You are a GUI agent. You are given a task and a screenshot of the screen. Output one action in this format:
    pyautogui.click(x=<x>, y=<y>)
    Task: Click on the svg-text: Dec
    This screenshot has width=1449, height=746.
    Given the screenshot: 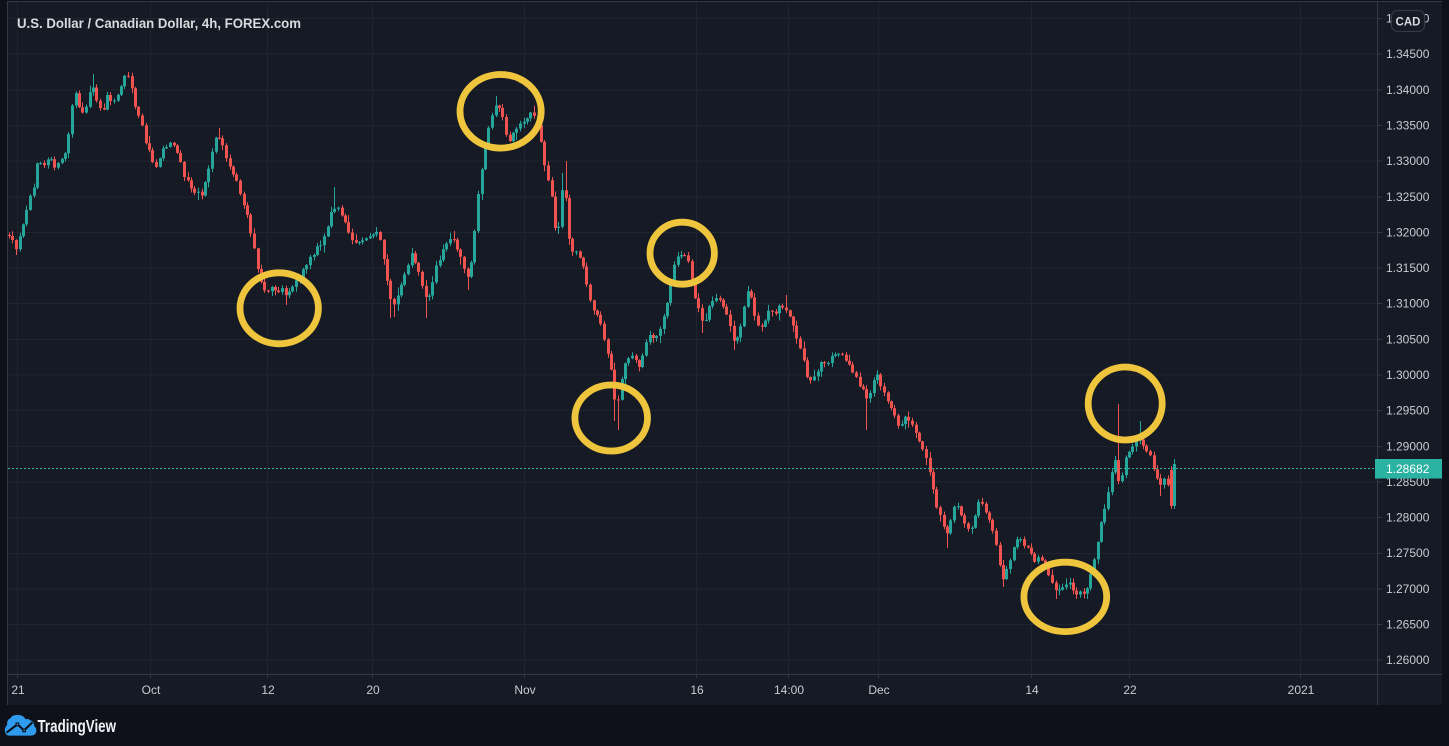 What is the action you would take?
    pyautogui.click(x=878, y=690)
    